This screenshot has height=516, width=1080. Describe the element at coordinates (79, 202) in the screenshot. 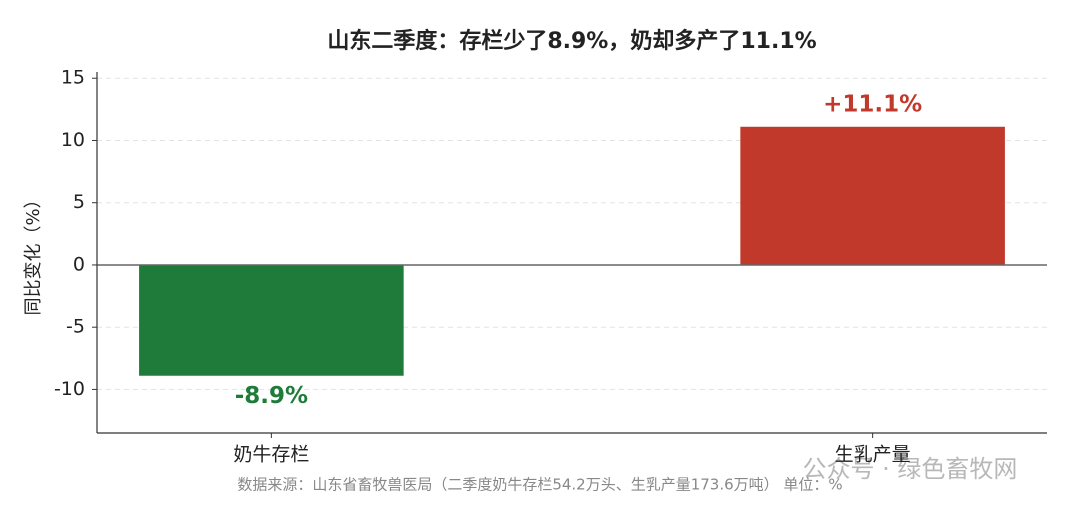

I see `y-tick-label: 5` at that location.